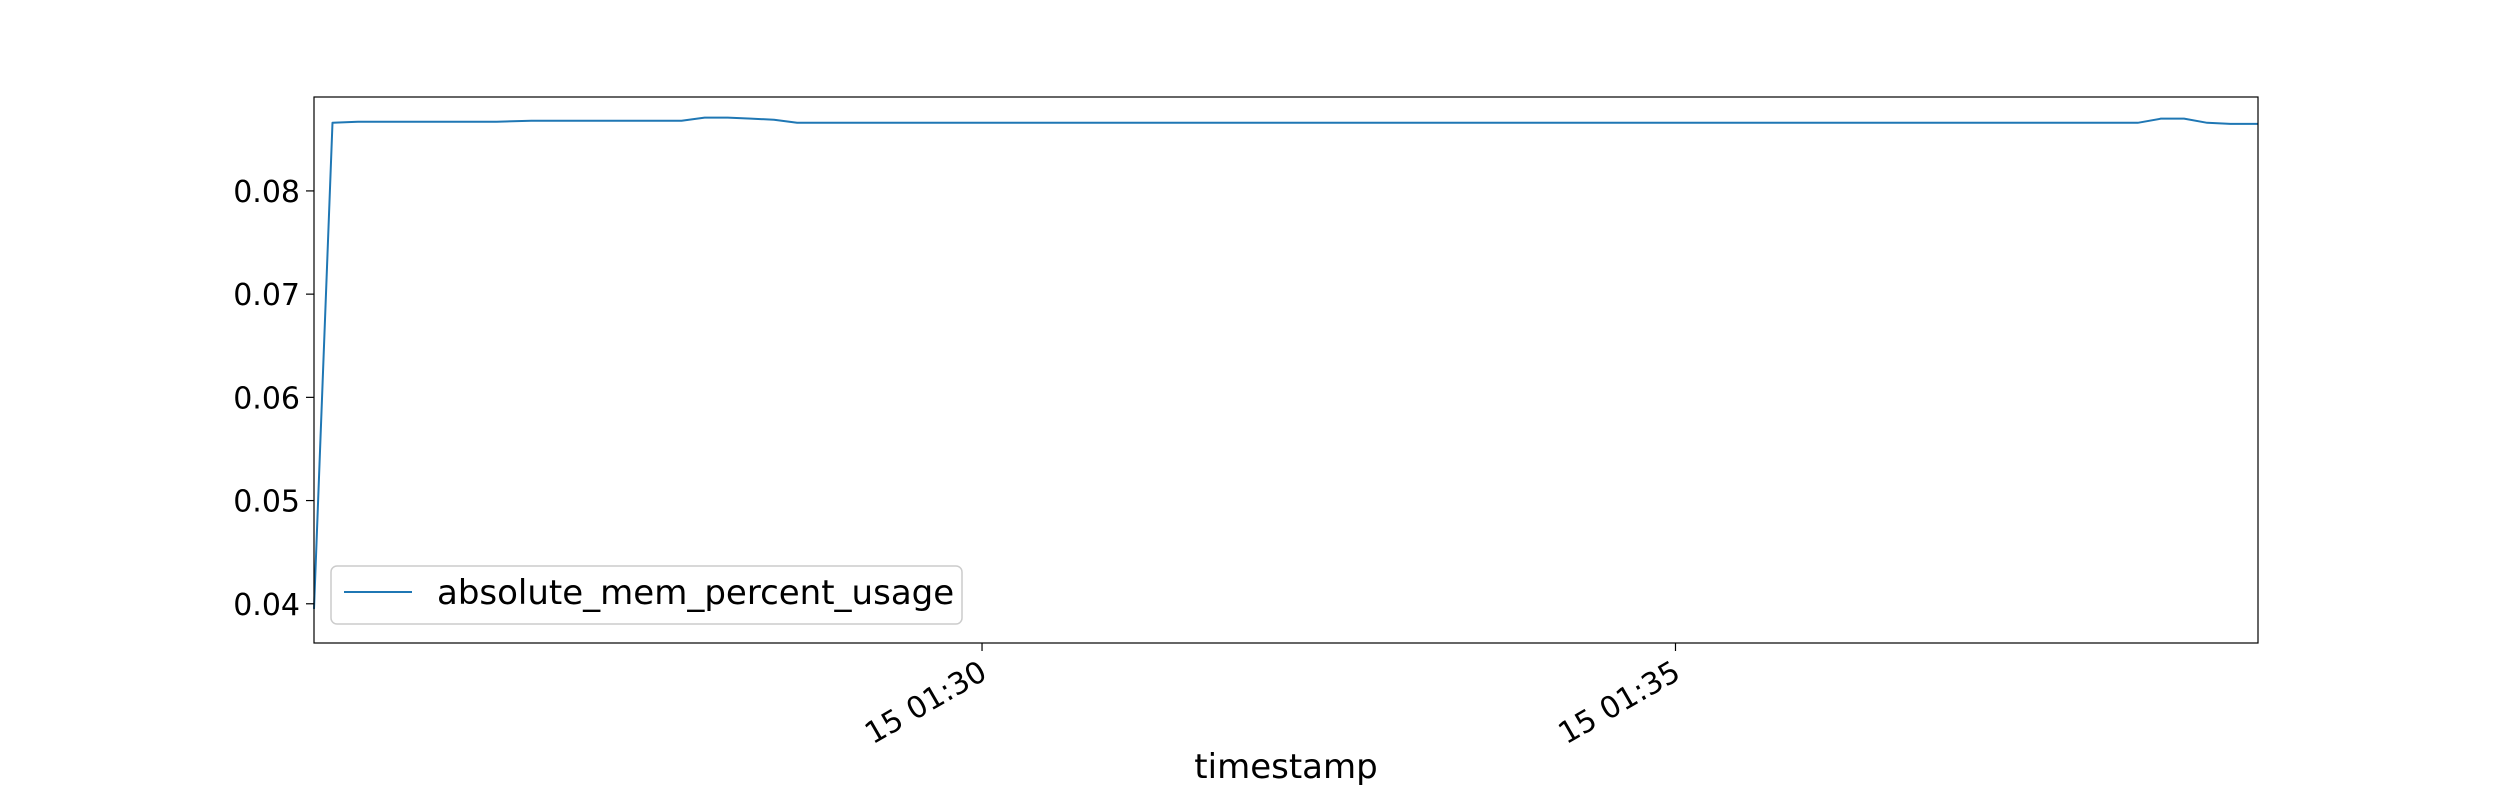  What do you see at coordinates (266, 295) in the screenshot?
I see `y-tick-label: 0.07` at bounding box center [266, 295].